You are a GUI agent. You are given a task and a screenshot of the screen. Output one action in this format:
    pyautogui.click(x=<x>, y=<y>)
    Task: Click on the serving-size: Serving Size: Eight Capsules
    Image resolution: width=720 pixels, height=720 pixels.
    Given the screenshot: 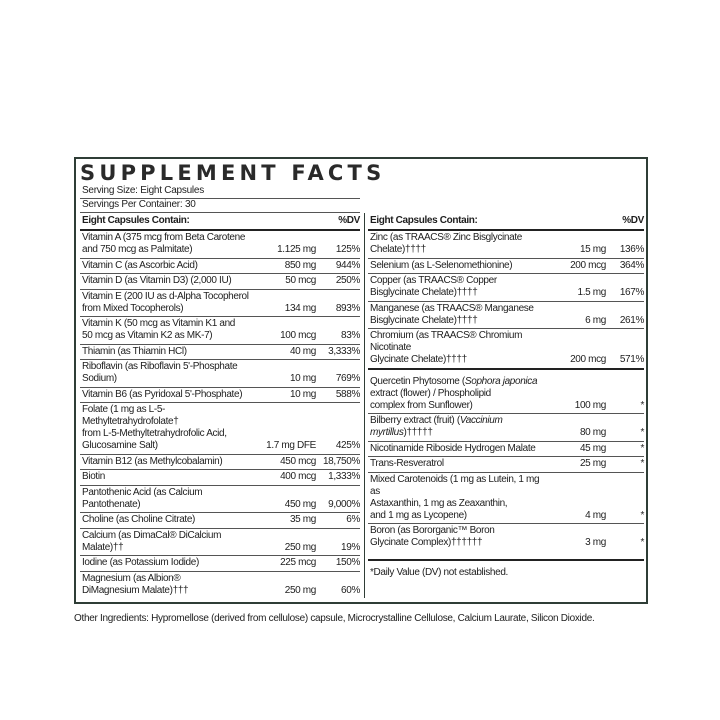 What is the action you would take?
    pyautogui.click(x=220, y=192)
    